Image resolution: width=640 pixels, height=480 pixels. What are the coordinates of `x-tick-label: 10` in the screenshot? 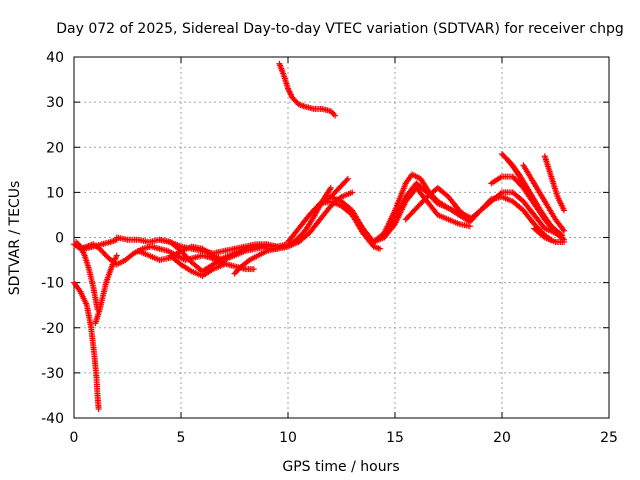 It's located at (288, 438).